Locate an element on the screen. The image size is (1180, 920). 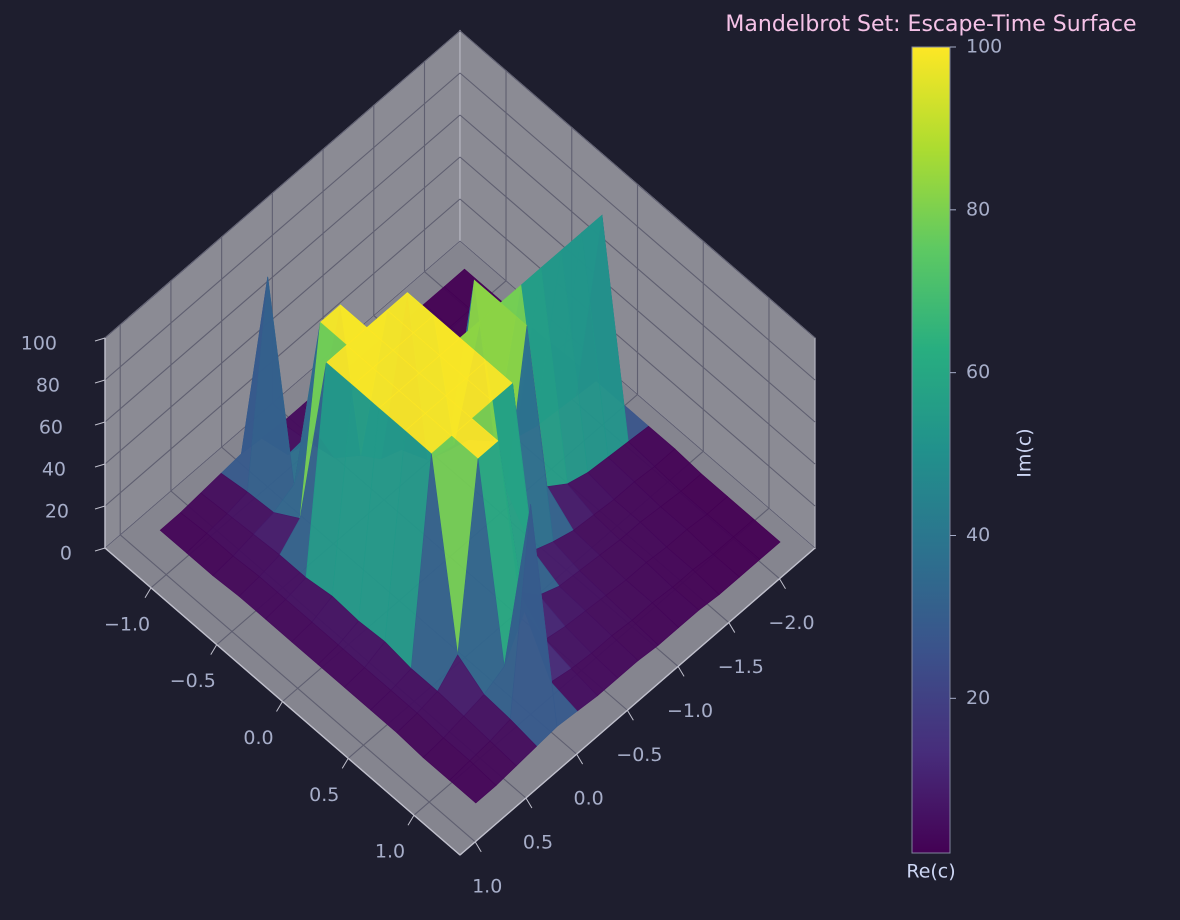
colorbar-tick-label: 20 is located at coordinates (978, 698).